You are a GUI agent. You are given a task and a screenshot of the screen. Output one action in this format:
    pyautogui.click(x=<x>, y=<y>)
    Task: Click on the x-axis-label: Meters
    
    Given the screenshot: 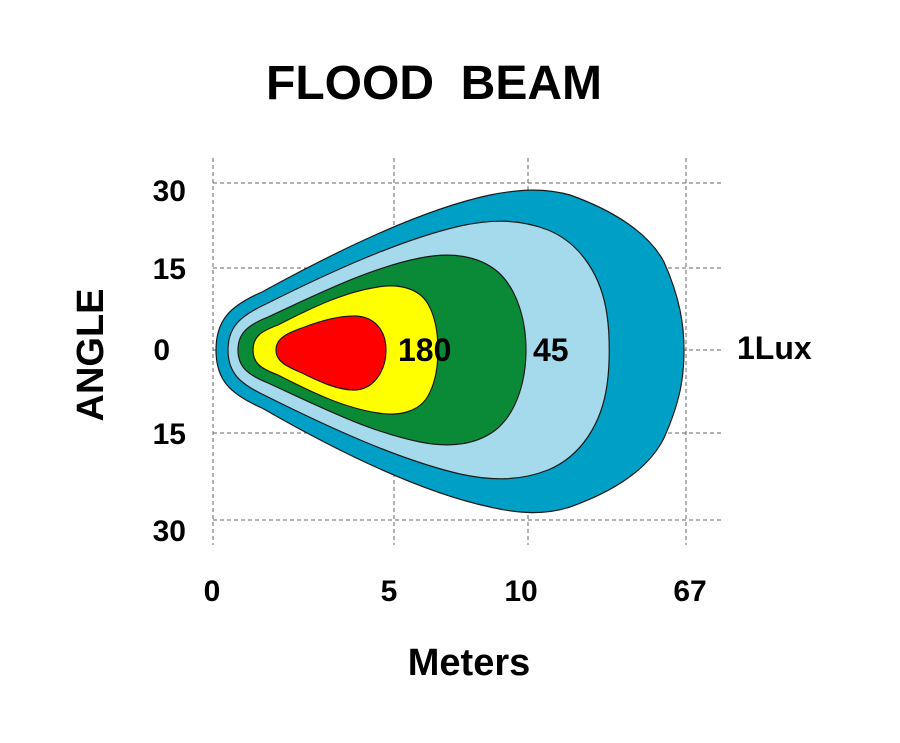 What is the action you would take?
    pyautogui.click(x=469, y=663)
    